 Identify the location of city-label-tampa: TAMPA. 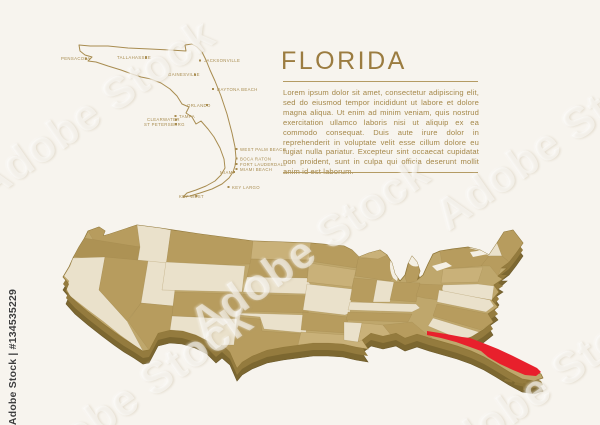
(187, 116).